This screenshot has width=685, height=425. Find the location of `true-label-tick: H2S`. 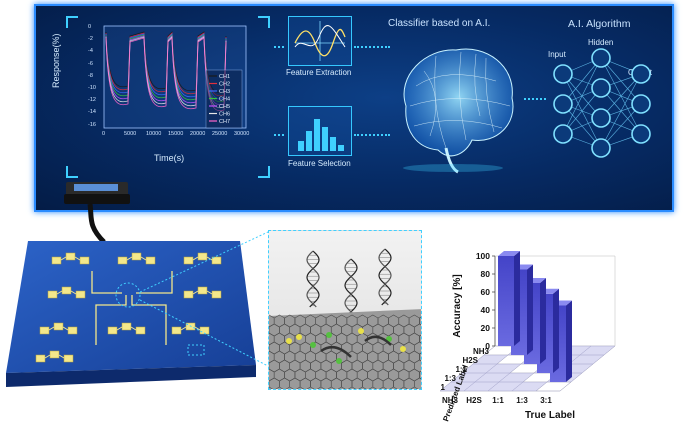

true-label-tick: H2S is located at coordinates (474, 400).